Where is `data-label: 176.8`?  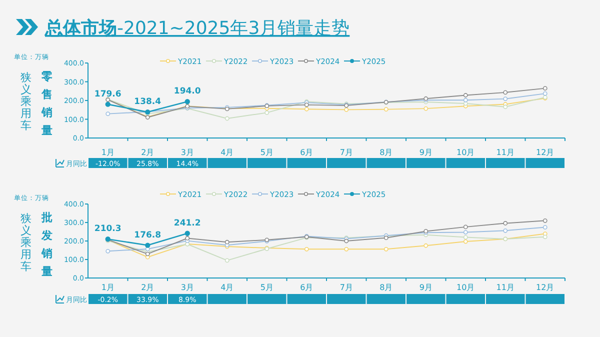 data-label: 176.8 is located at coordinates (148, 235).